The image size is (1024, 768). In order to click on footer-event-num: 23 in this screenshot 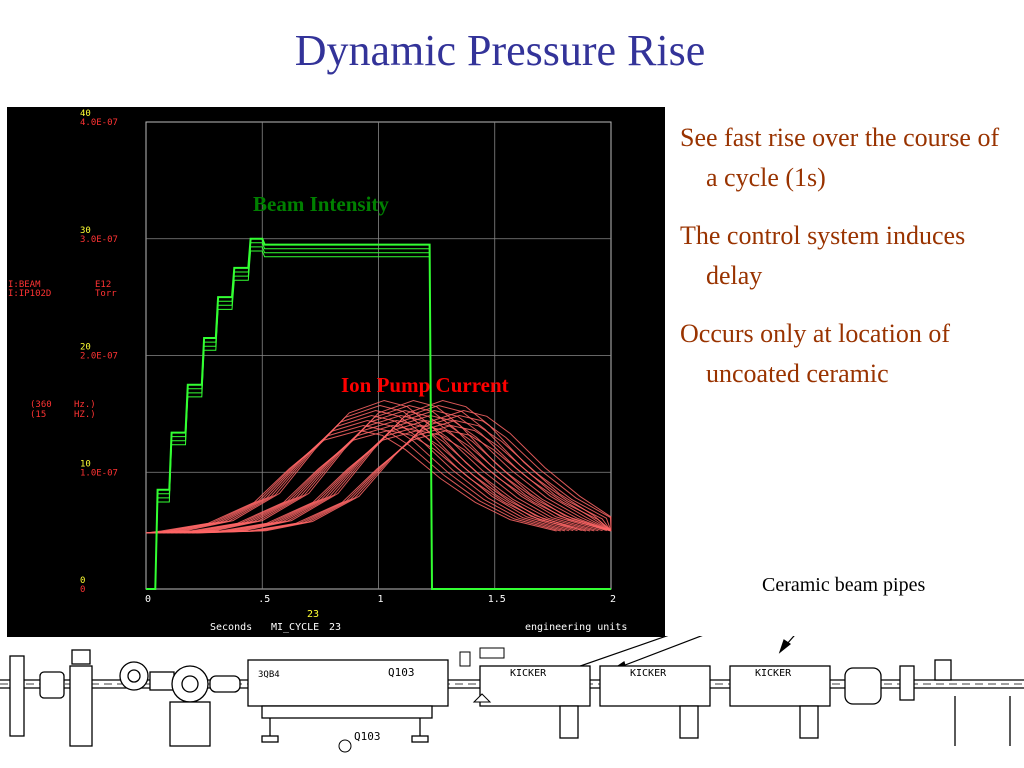, I will do `click(335, 627)`.